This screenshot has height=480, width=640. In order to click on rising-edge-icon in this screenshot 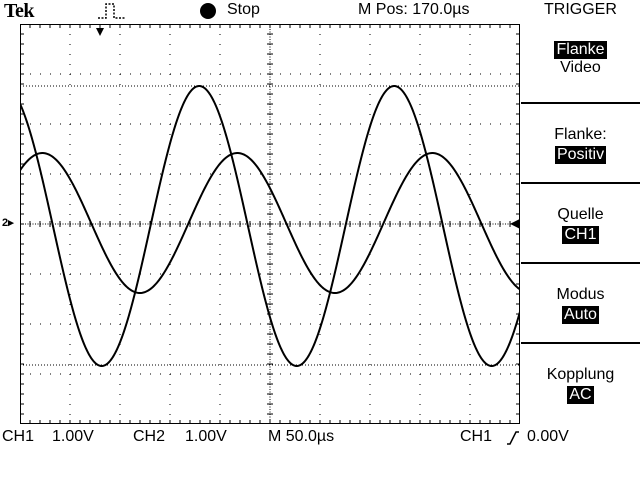, I will do `click(513, 438)`.